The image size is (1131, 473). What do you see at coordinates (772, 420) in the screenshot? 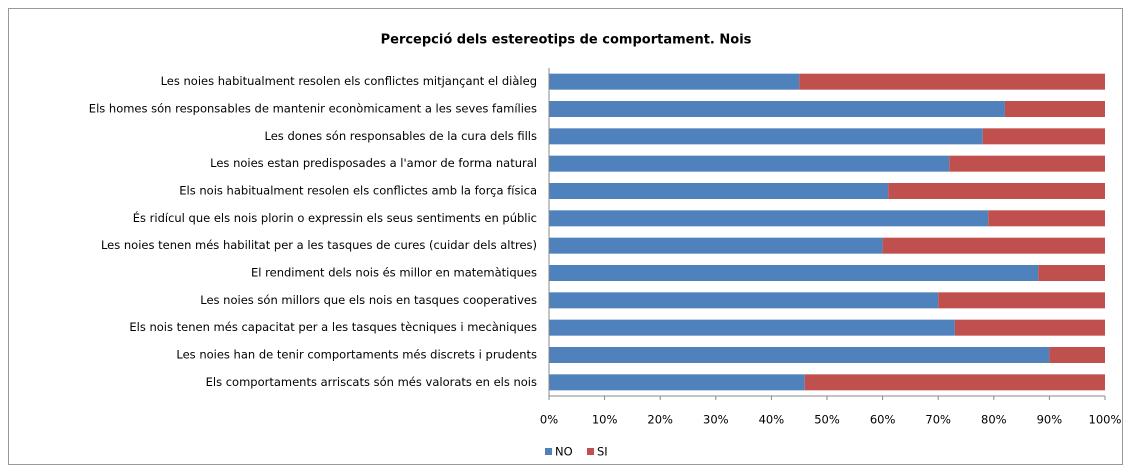
I see `x-tick-label: 40%` at bounding box center [772, 420].